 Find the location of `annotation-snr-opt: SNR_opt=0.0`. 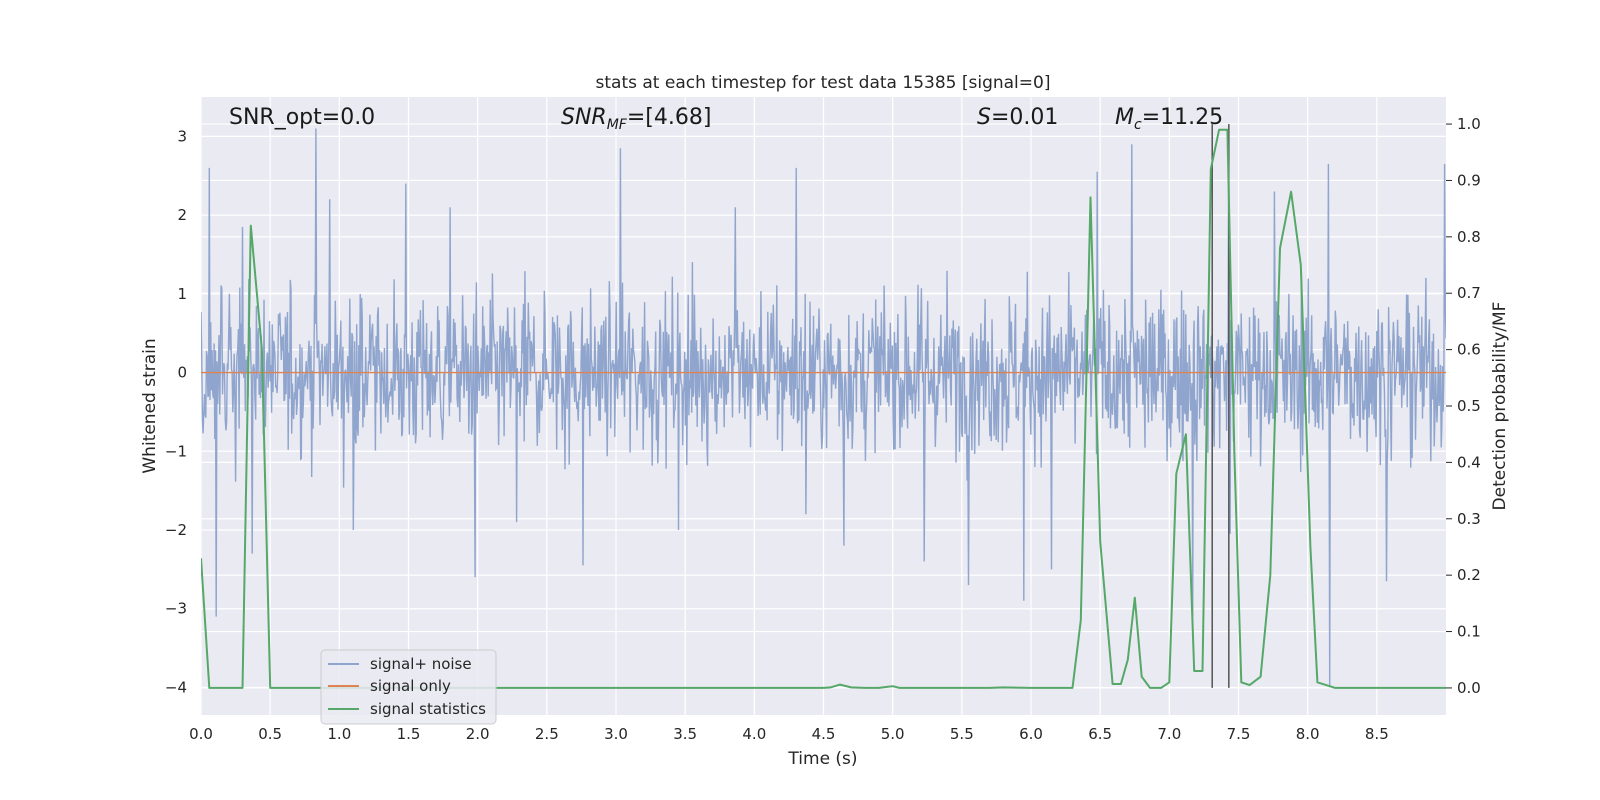

annotation-snr-opt: SNR_opt=0.0 is located at coordinates (302, 117).